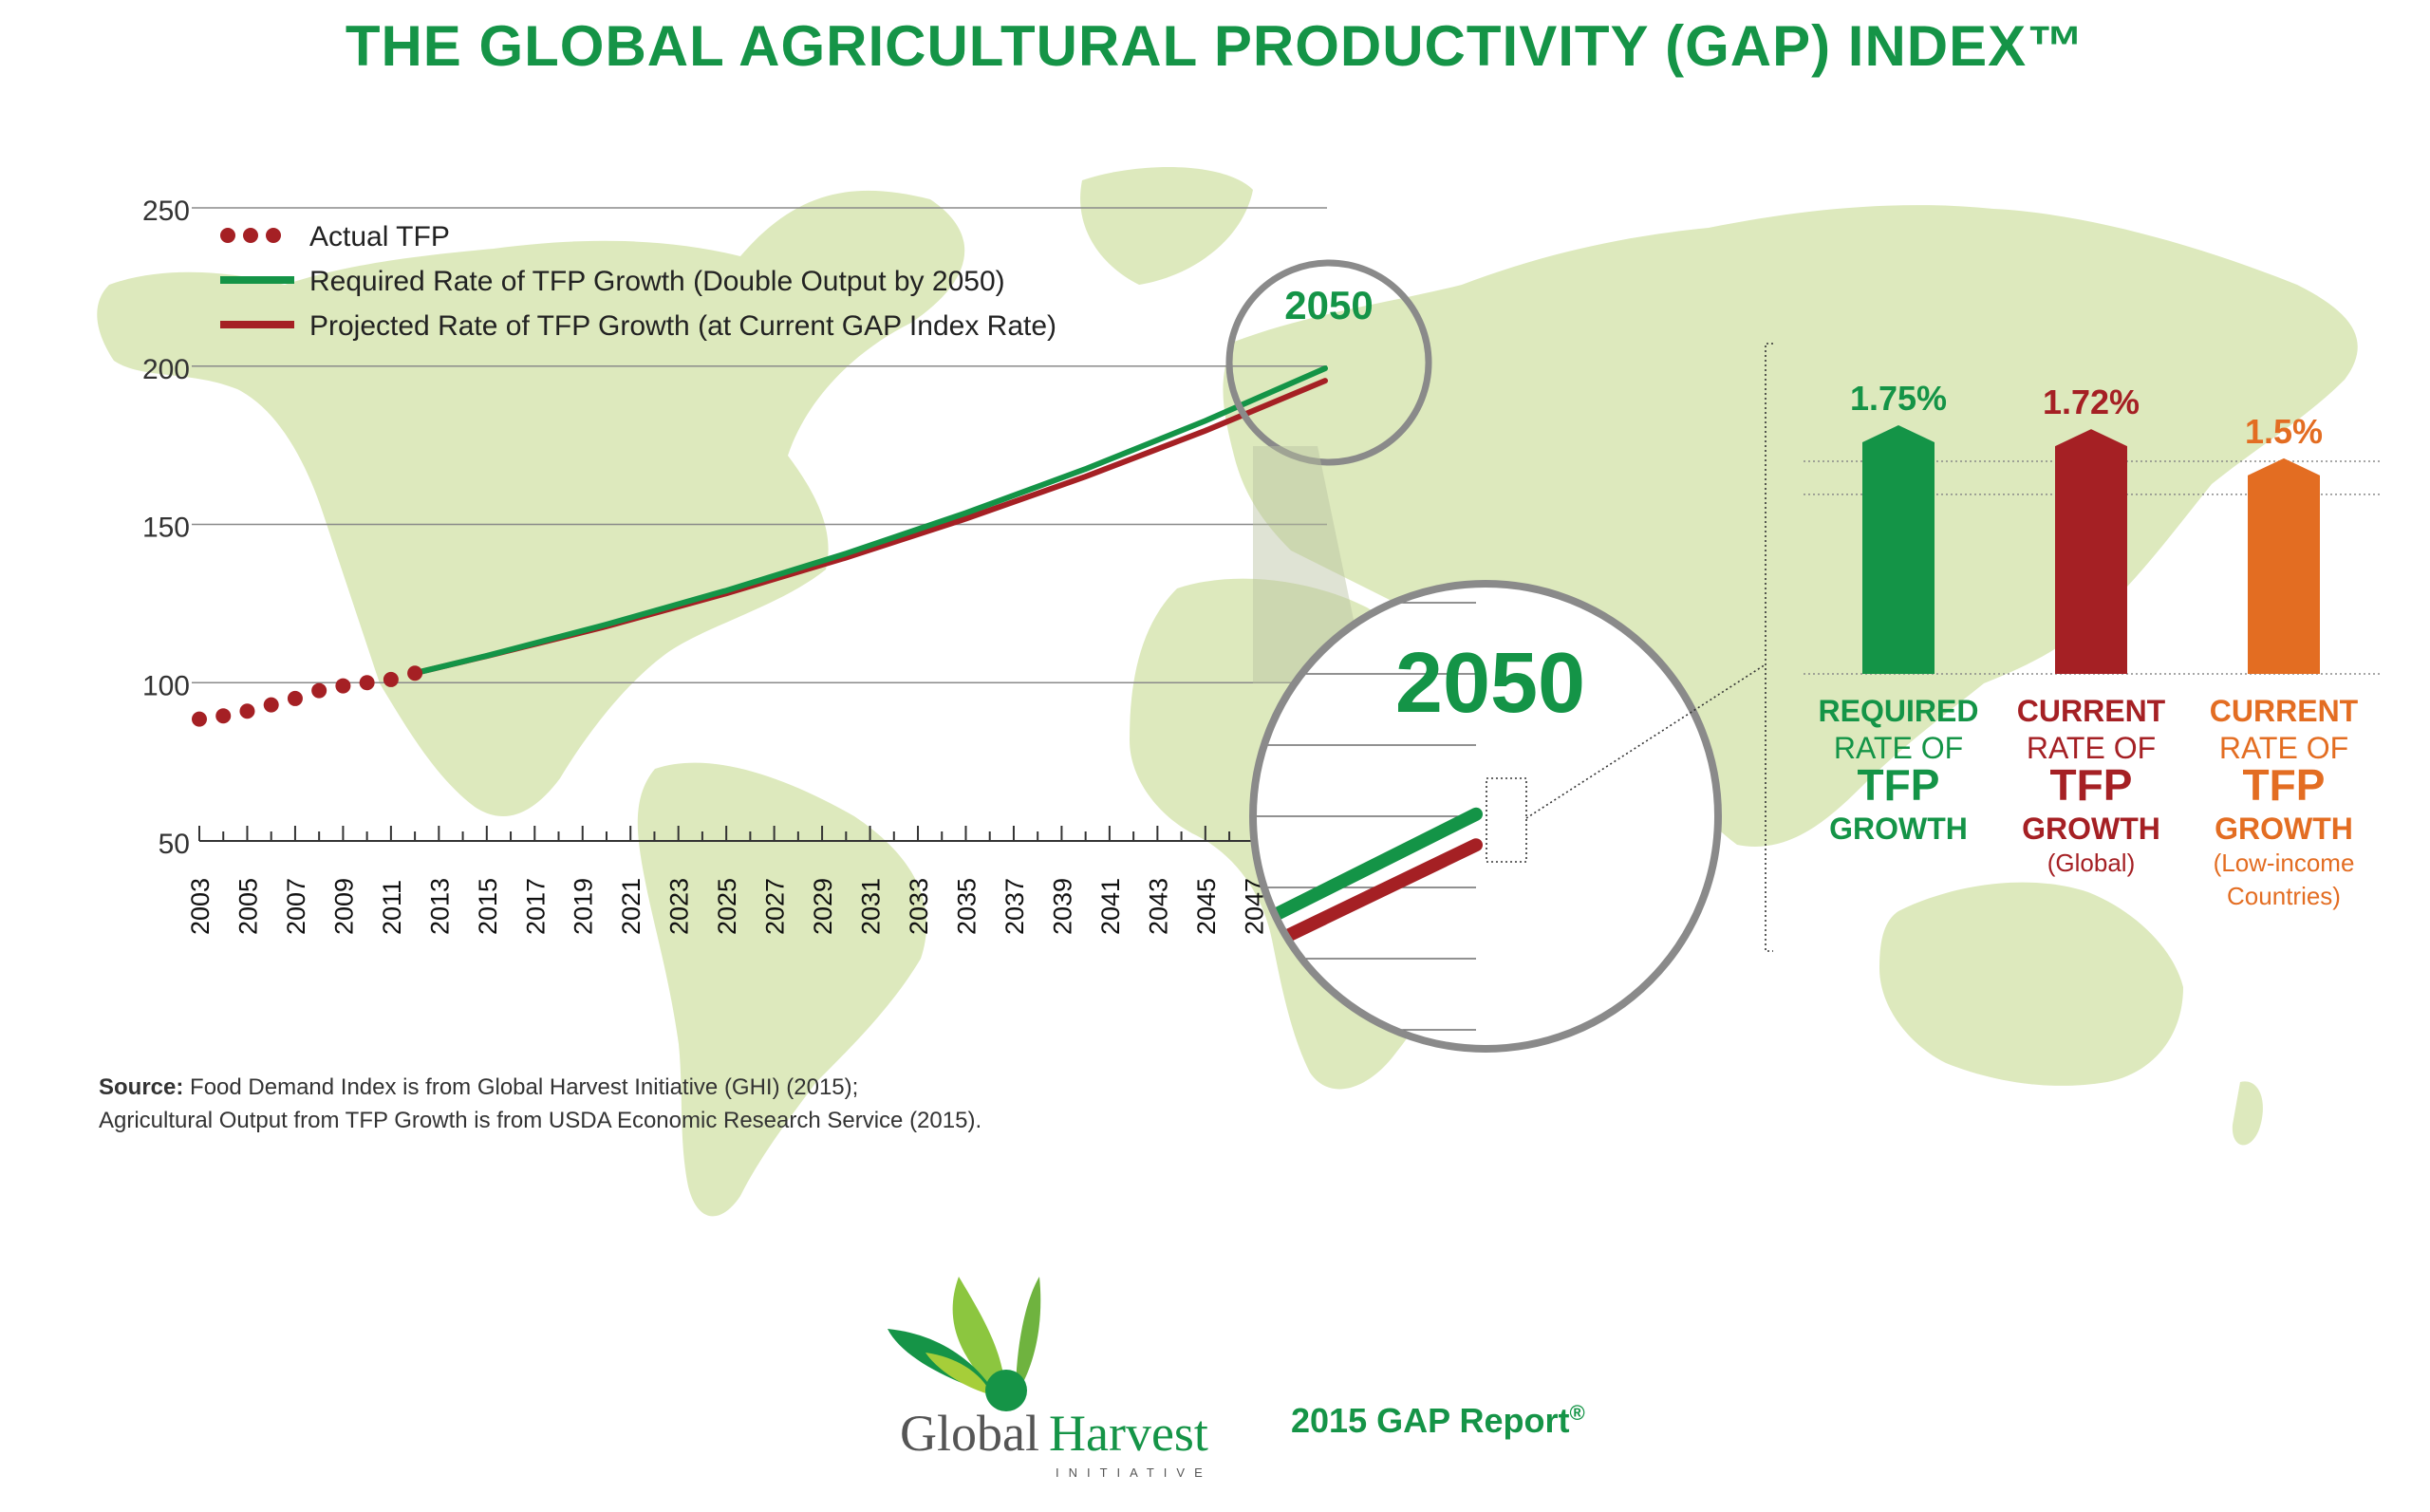  Describe the element at coordinates (488, 906) in the screenshot. I see `x-tick-label-2015: 2015` at that location.